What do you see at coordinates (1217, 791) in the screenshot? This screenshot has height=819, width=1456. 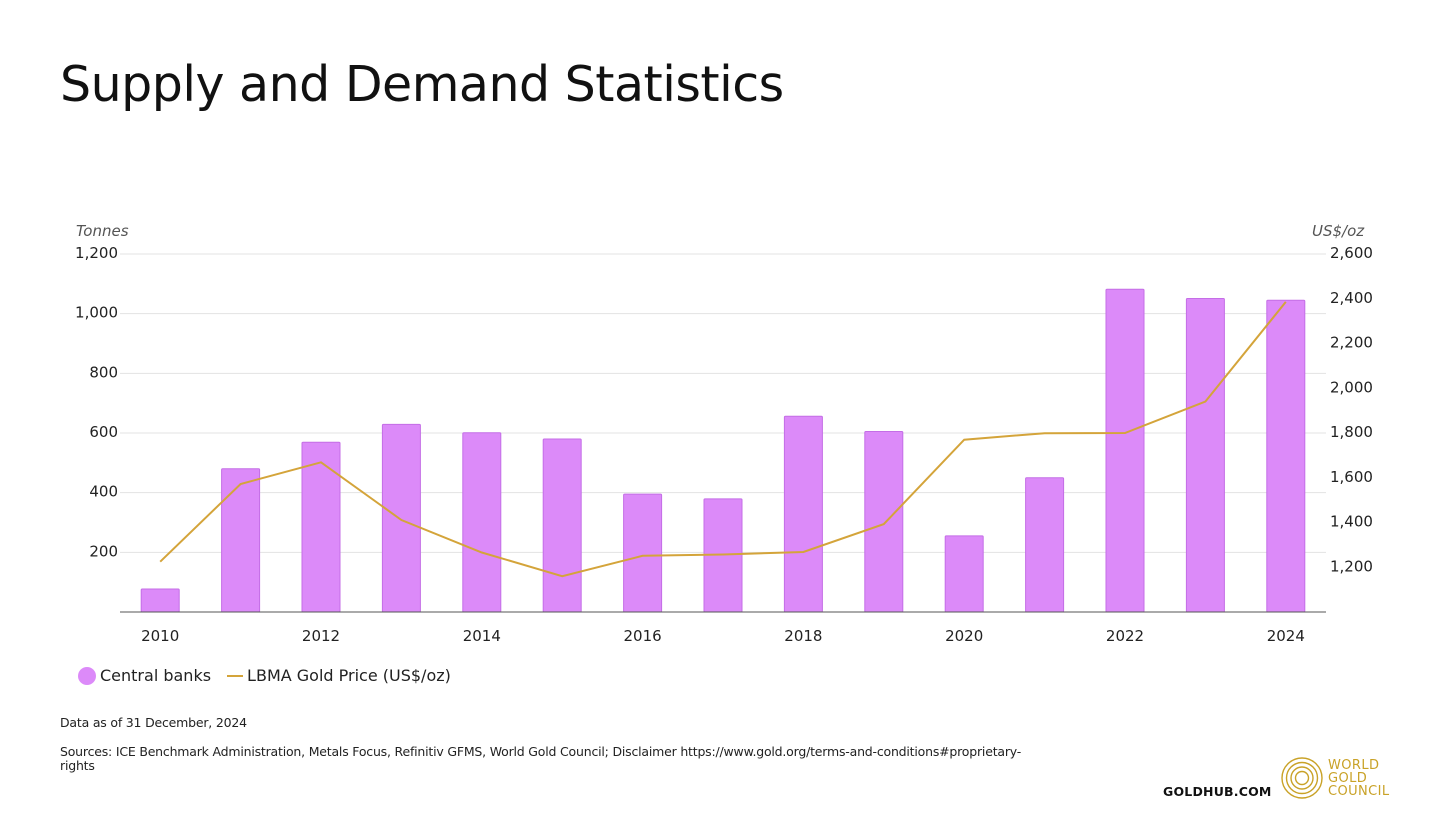 I see `goldhub-link: GOLDHUB.COM` at bounding box center [1217, 791].